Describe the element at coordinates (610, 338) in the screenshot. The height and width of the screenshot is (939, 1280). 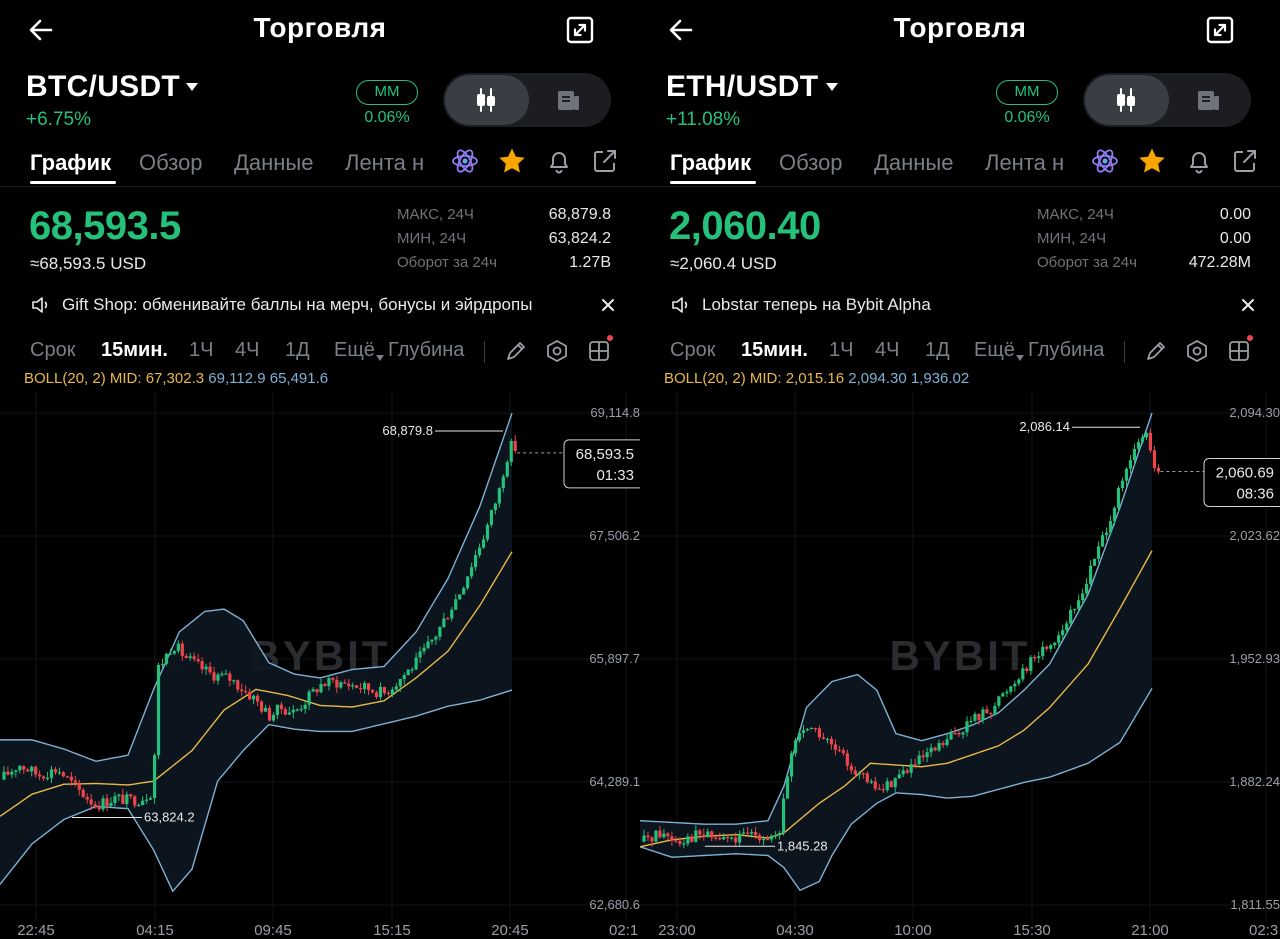
I see `notification-dot` at that location.